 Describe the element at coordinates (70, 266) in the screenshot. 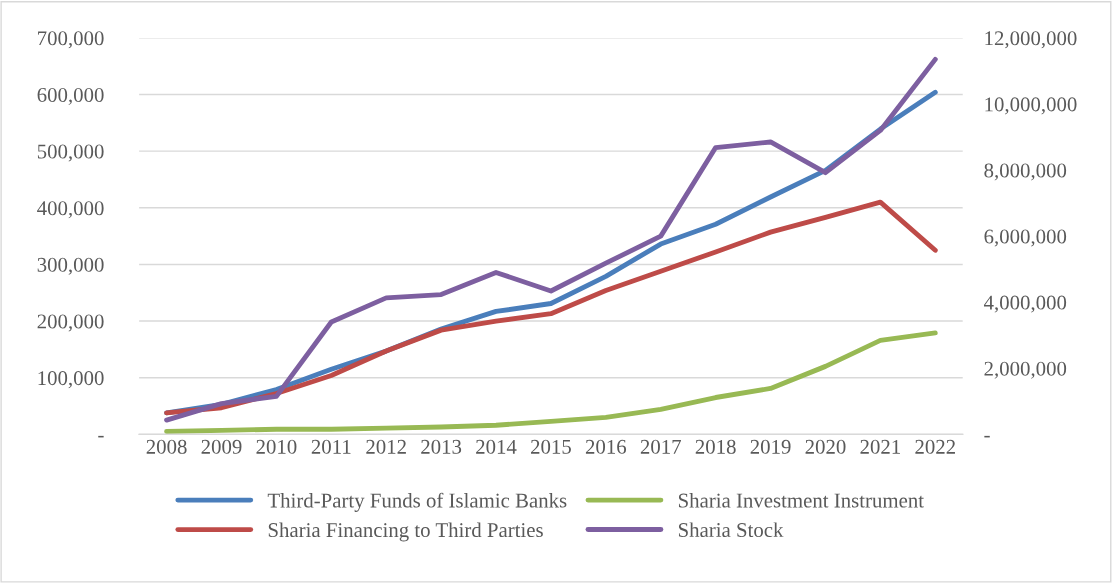

I see `y-tick-label: 300,000` at that location.